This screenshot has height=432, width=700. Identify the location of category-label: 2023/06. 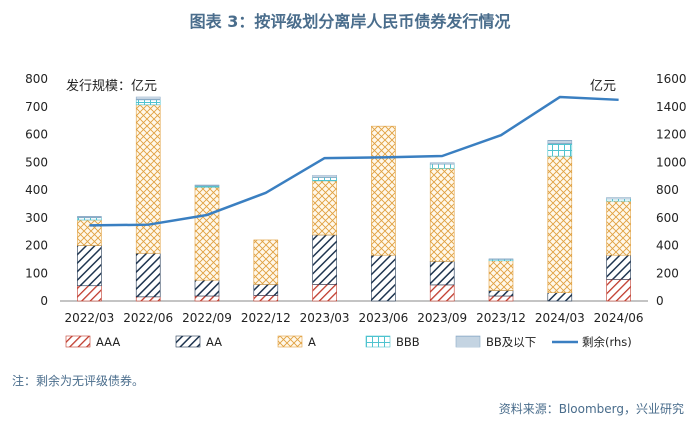
(383, 318).